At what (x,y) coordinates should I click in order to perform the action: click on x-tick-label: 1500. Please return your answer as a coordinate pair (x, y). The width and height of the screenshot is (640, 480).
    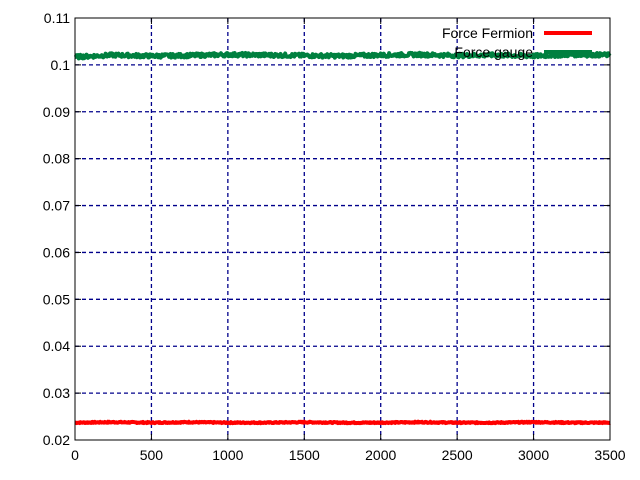
    Looking at the image, I should click on (304, 455).